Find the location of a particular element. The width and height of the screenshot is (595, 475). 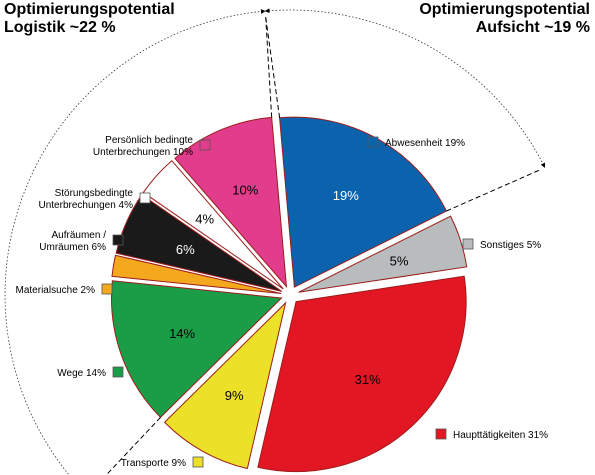

slice-label-haupttaetigkeiten: 31% is located at coordinates (368, 379).